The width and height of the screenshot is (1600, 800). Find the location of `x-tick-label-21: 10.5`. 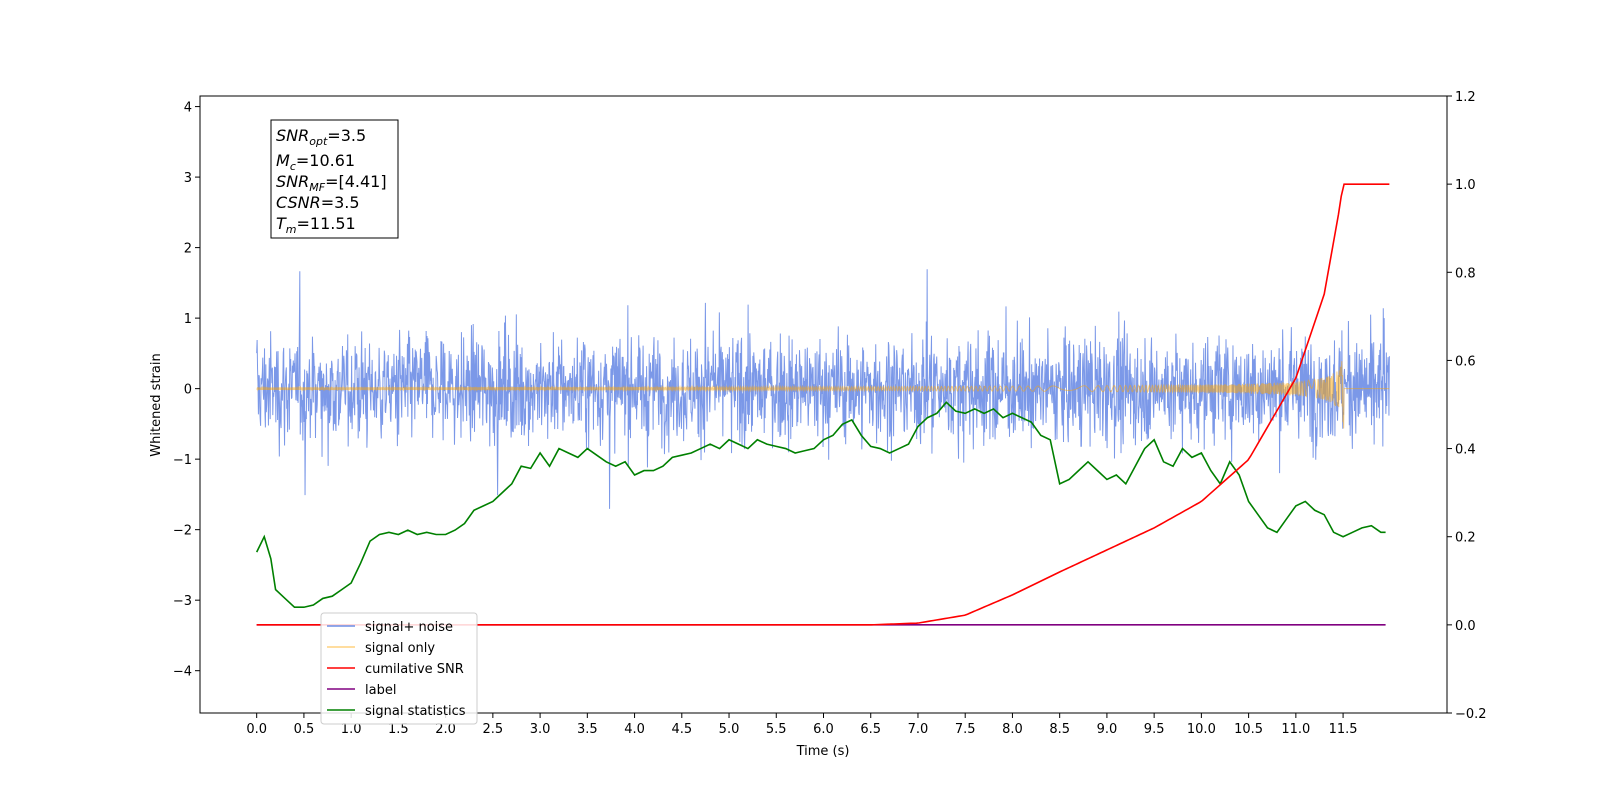

x-tick-label-21: 10.5 is located at coordinates (1248, 729).